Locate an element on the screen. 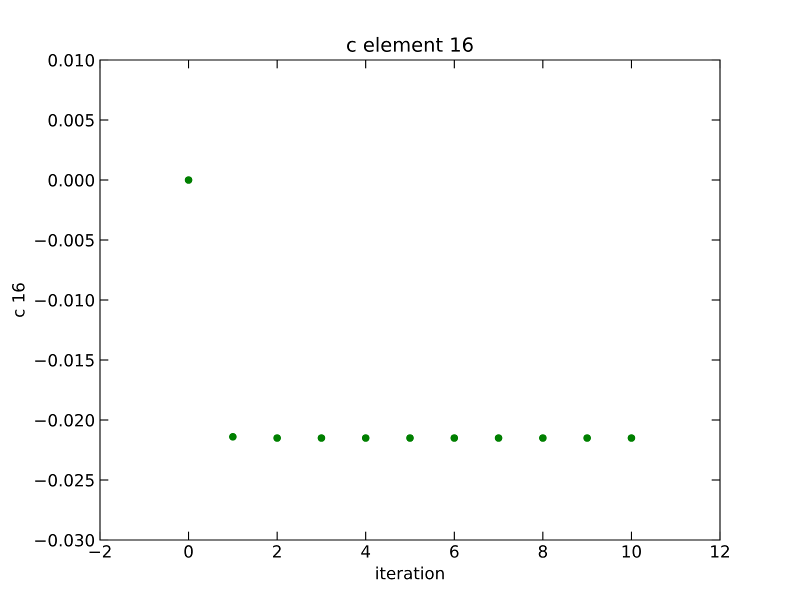 Image resolution: width=800 pixels, height=600 pixels. y-axis-title: c 16 is located at coordinates (18, 300).